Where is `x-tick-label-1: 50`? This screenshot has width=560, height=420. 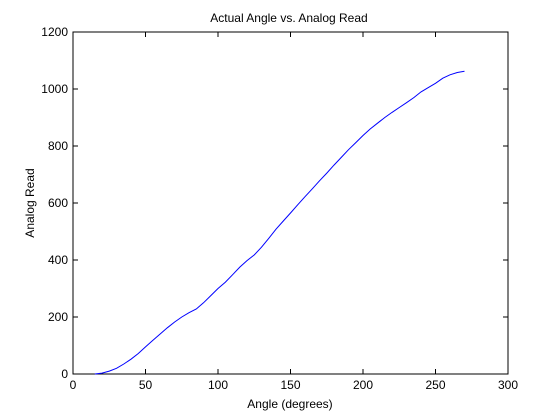 x-tick-label-1: 50 is located at coordinates (146, 385).